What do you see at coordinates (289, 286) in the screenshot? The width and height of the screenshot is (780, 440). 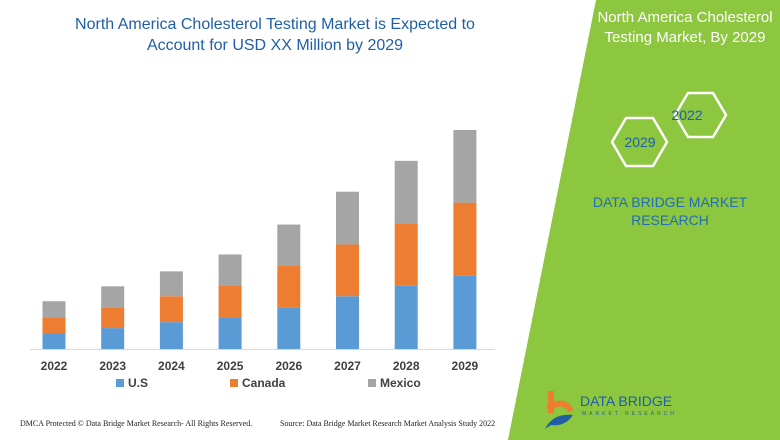 I see `bar-canada-2026` at bounding box center [289, 286].